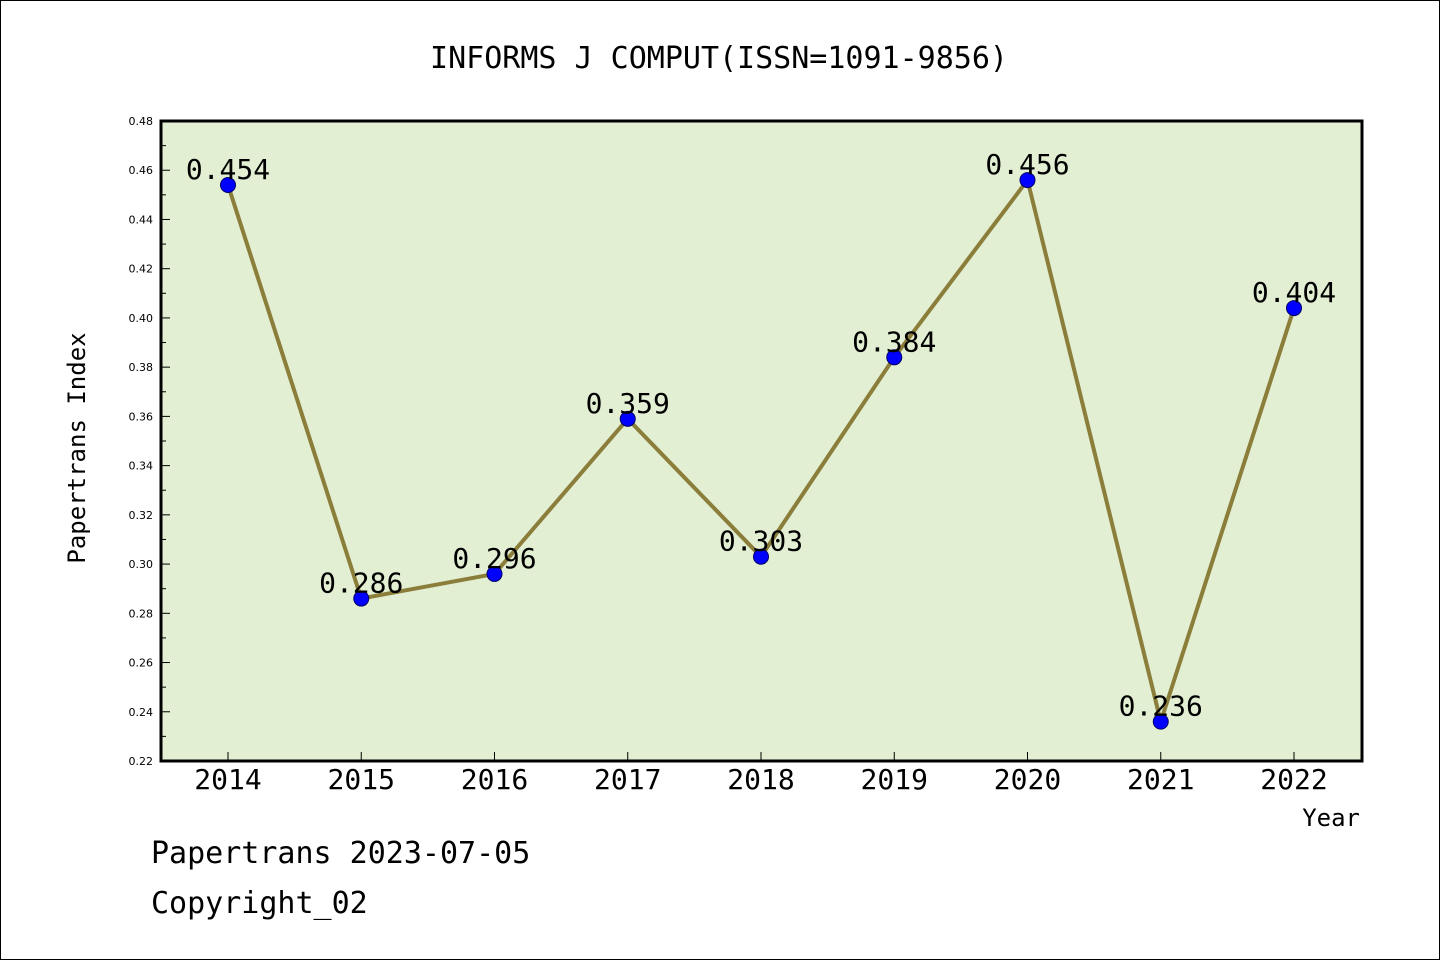  Describe the element at coordinates (141, 613) in the screenshot. I see `y-tick-label: 0.28` at that location.